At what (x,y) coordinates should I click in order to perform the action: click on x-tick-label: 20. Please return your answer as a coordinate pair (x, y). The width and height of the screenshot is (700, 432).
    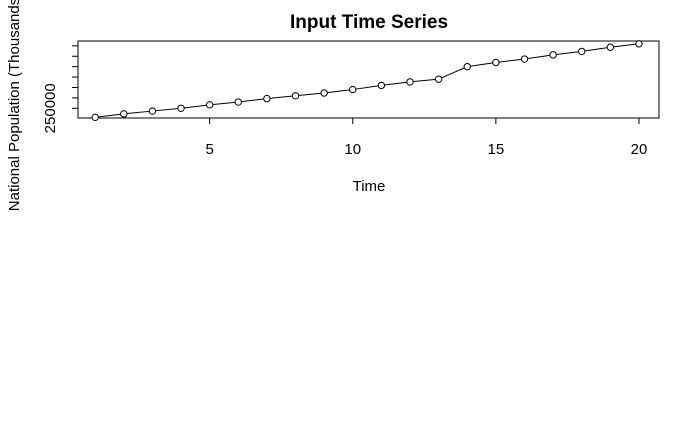
    Looking at the image, I should click on (639, 149).